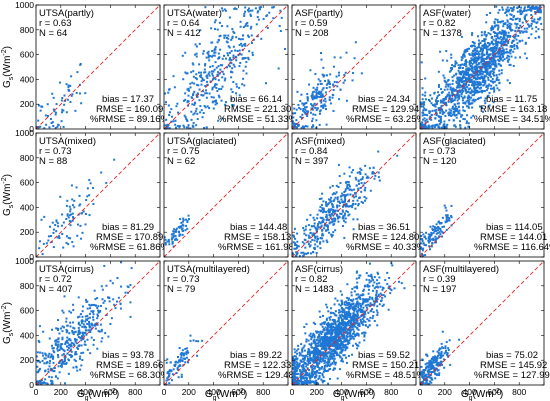 The height and width of the screenshot is (401, 550). What do you see at coordinates (481, 67) in the screenshot?
I see `scatter-points` at bounding box center [481, 67].